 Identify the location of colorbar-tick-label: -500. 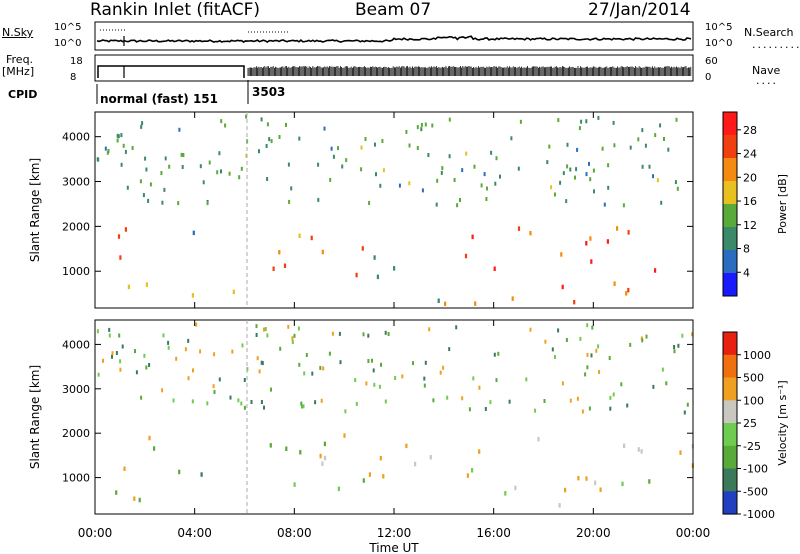
(755, 491).